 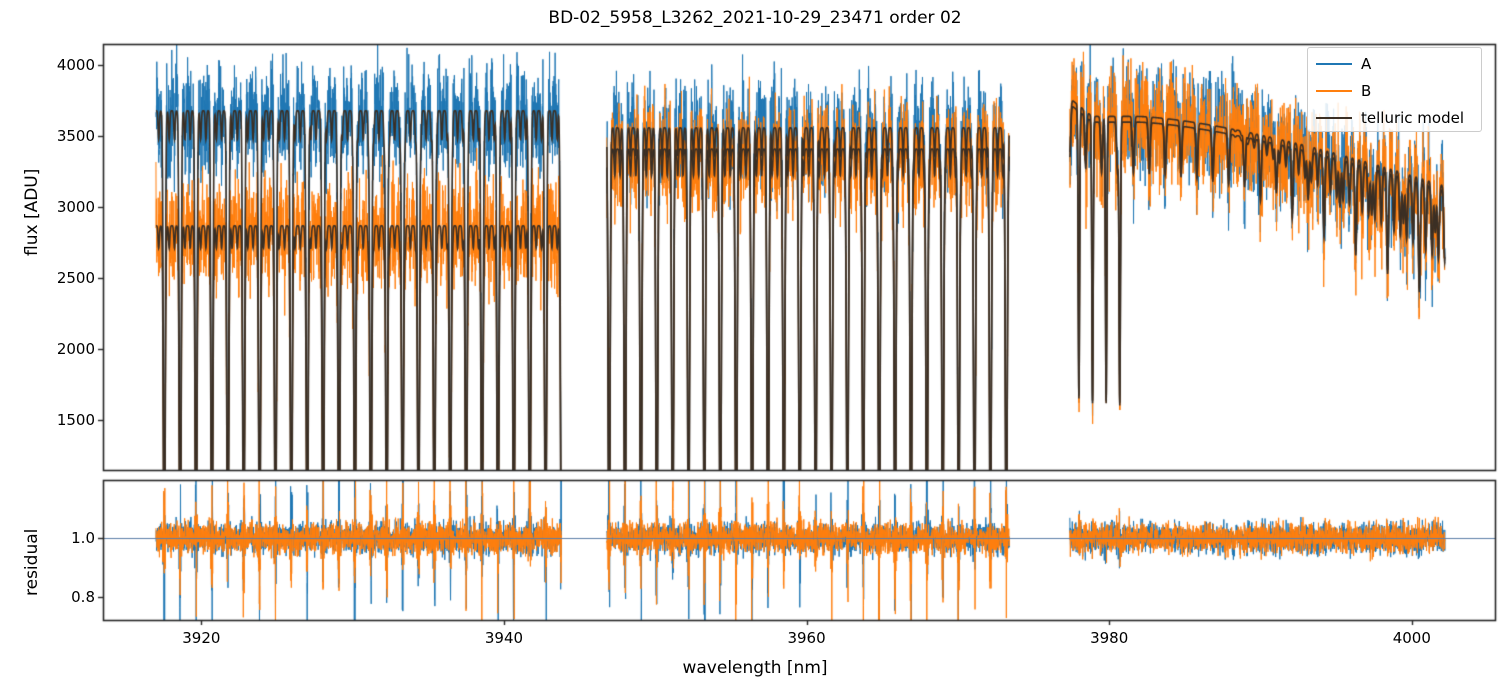 What do you see at coordinates (1334, 118) in the screenshot?
I see `line-swatch-dark-icon` at bounding box center [1334, 118].